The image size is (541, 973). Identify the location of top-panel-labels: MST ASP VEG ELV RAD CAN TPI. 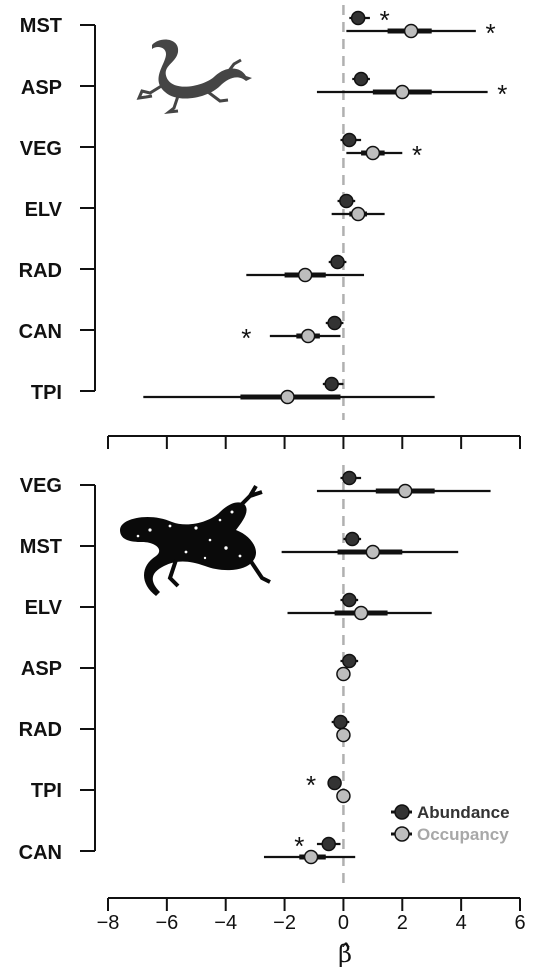
(41, 209).